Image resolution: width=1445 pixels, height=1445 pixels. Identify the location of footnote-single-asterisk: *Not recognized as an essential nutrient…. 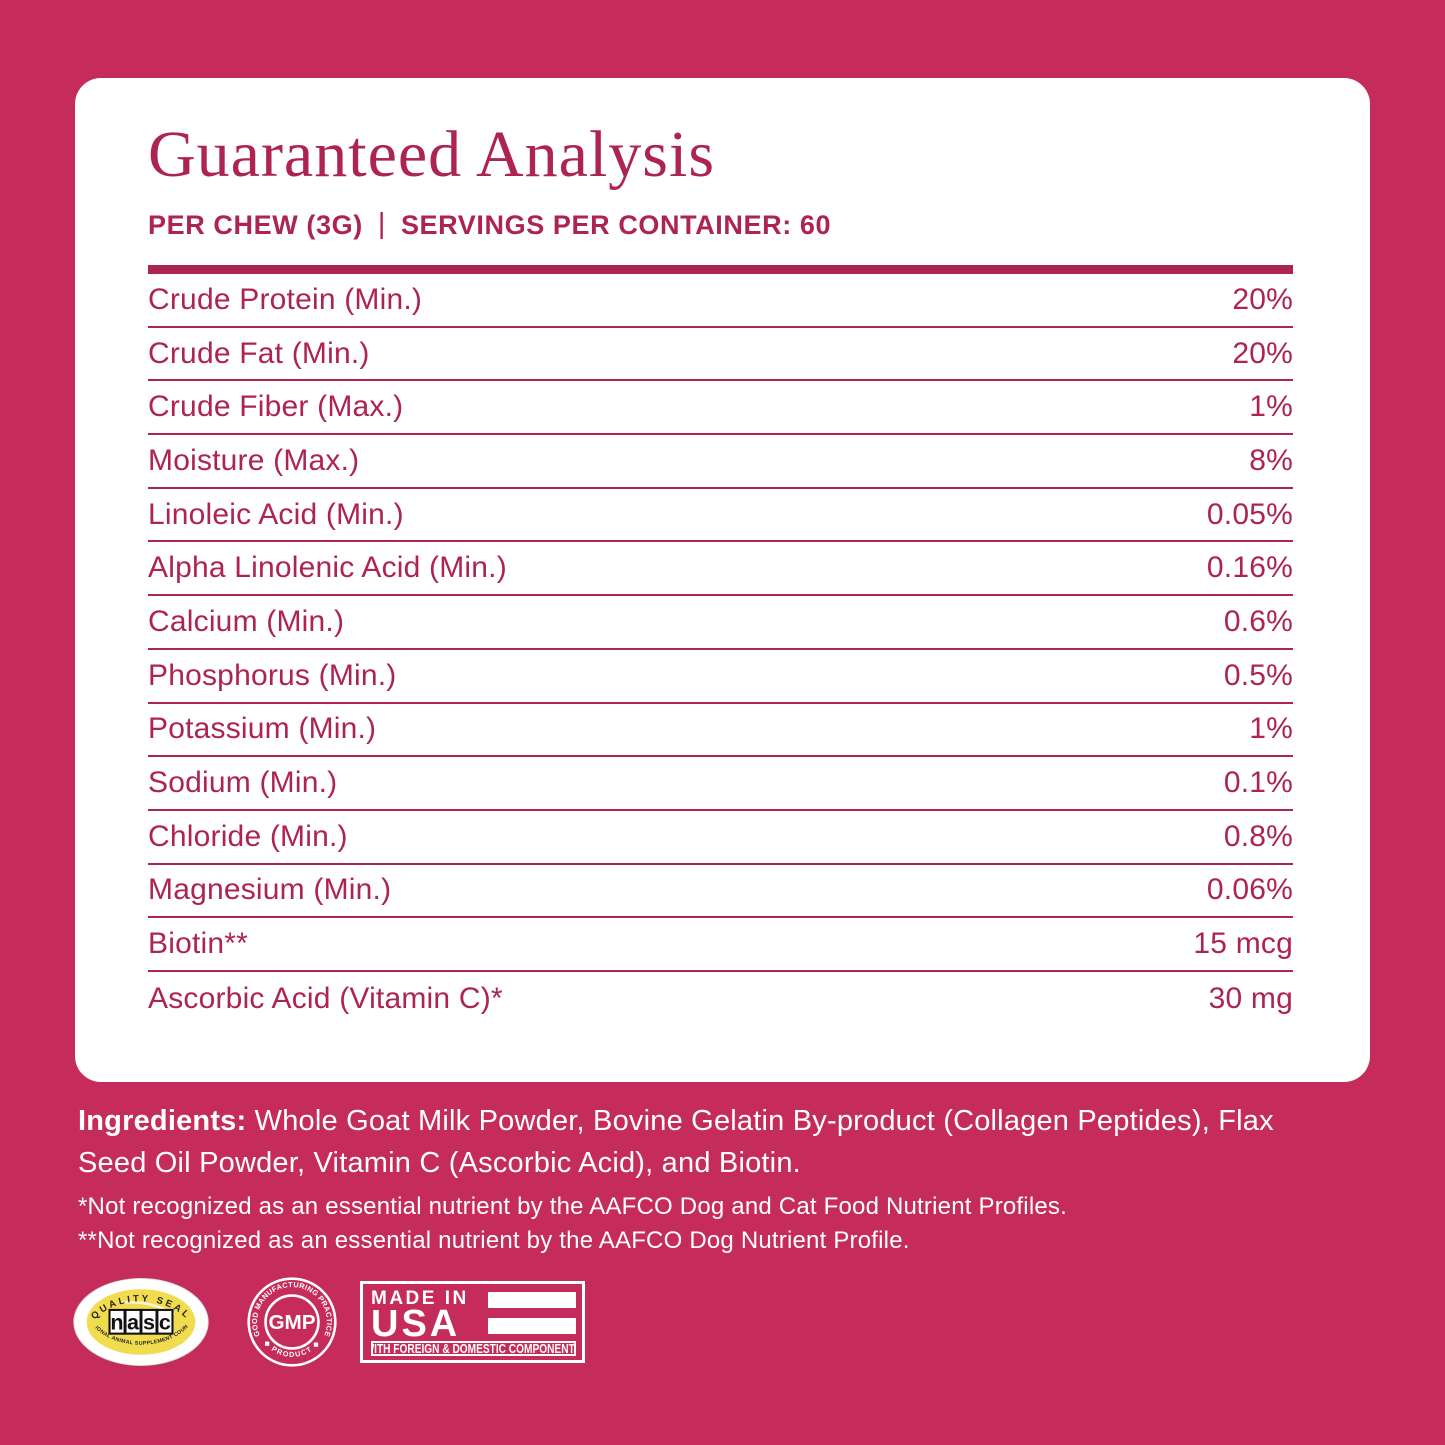
(572, 1206).